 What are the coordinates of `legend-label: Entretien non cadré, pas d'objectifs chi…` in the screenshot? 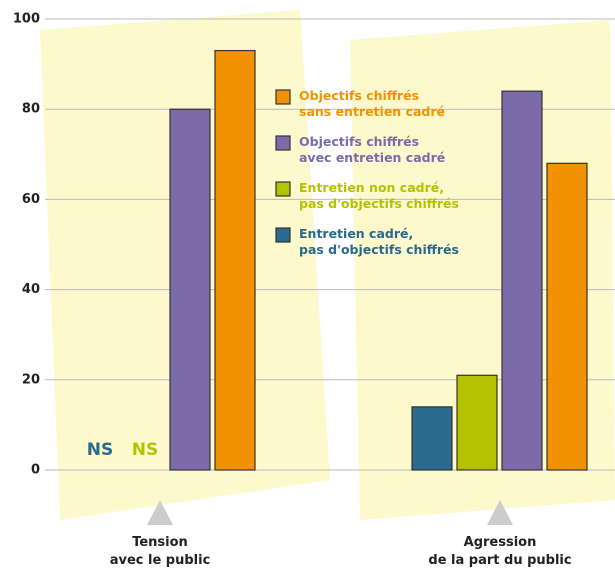 It's located at (379, 195).